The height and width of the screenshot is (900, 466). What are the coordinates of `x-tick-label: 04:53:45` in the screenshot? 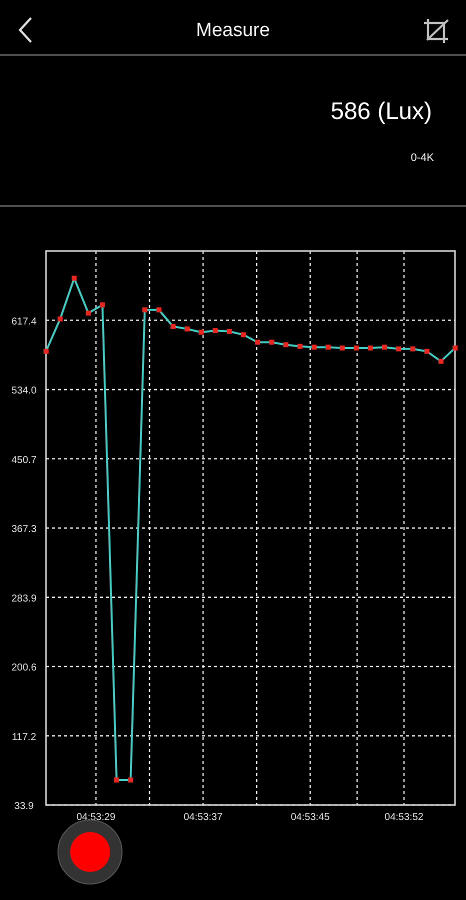 It's located at (310, 817).